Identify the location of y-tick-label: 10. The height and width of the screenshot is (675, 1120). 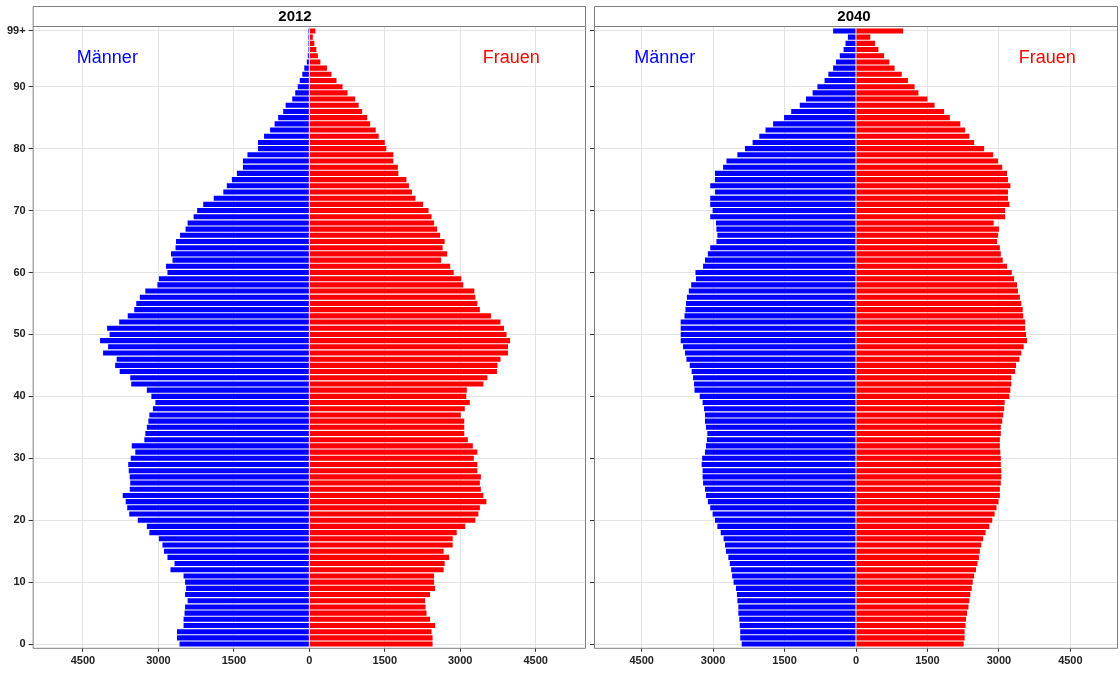
(19, 581).